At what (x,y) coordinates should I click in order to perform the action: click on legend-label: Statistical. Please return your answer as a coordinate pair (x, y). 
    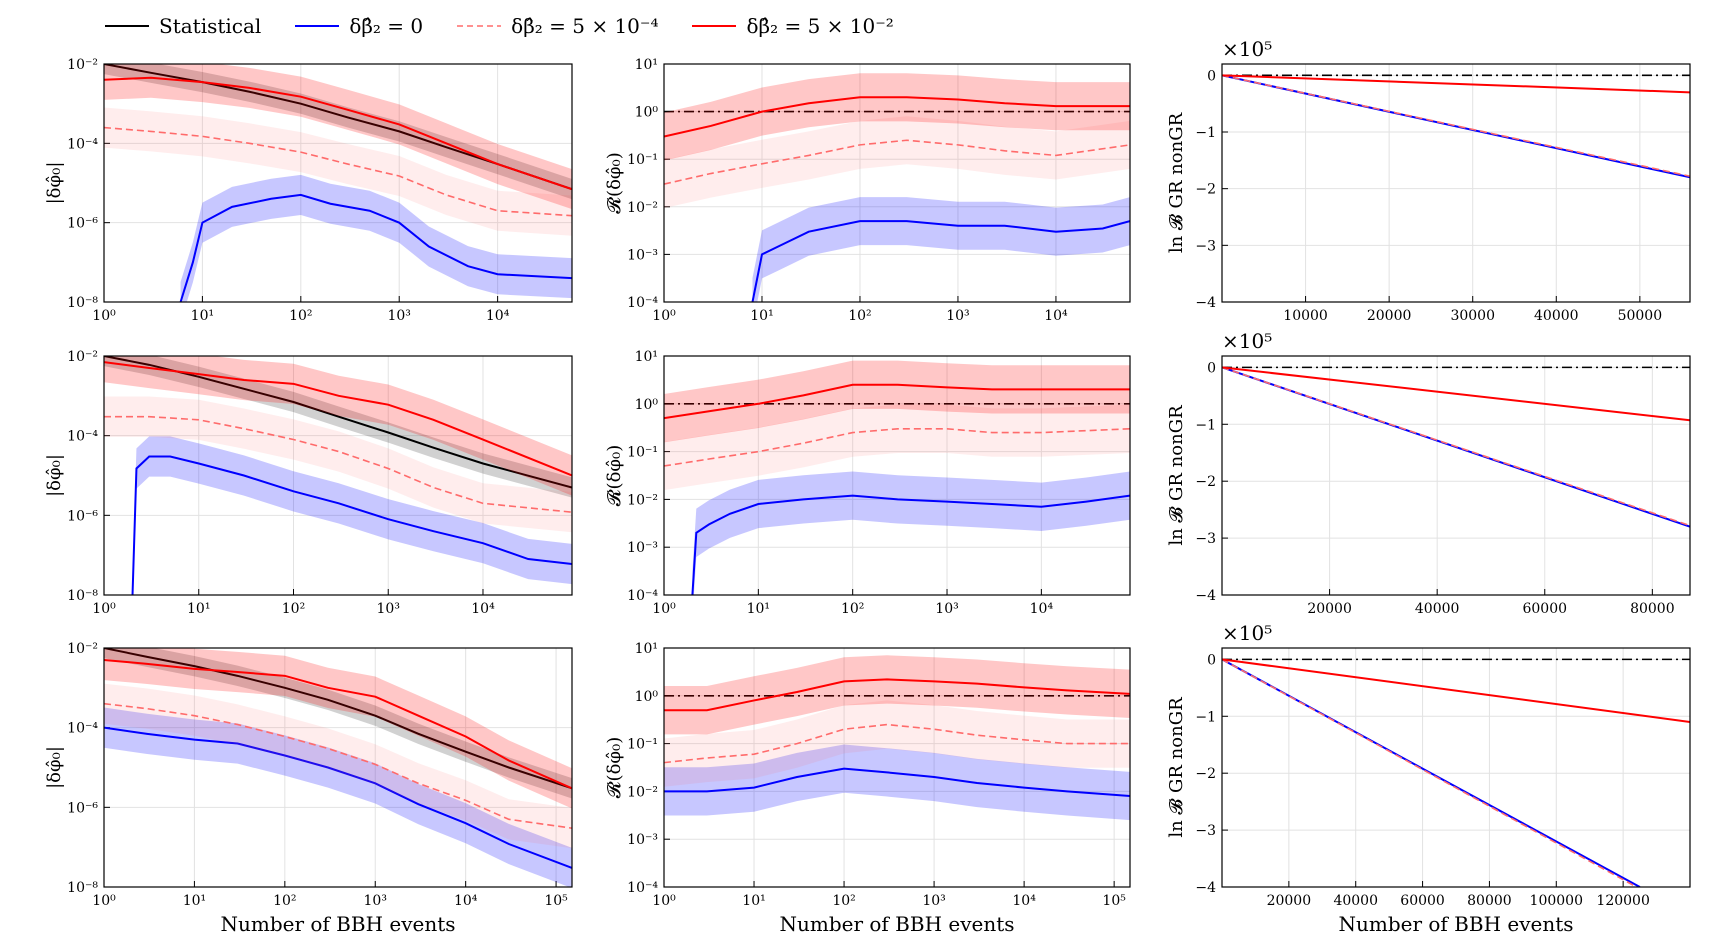
    Looking at the image, I should click on (210, 26).